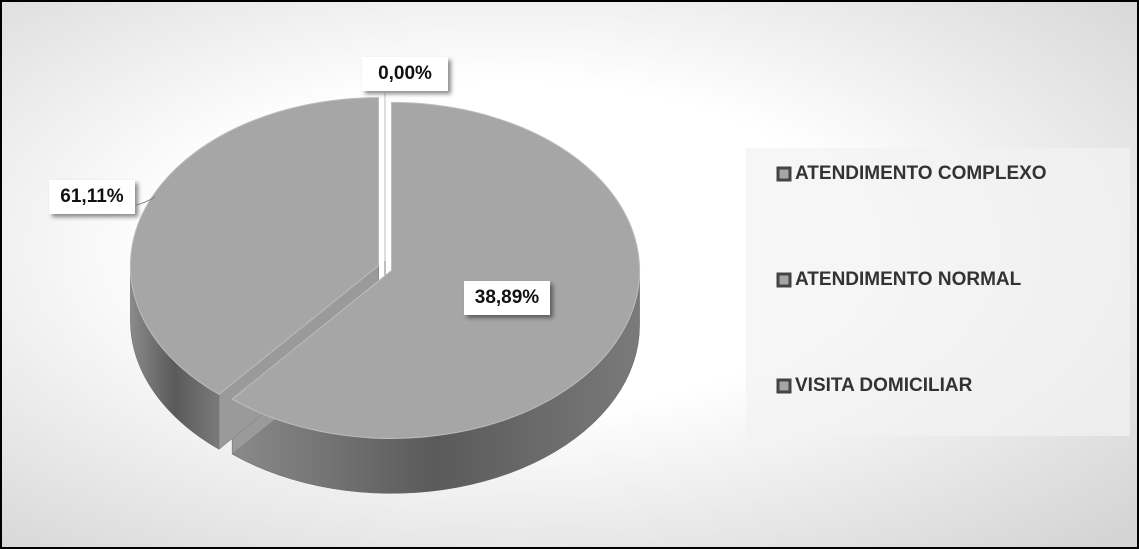  Describe the element at coordinates (908, 279) in the screenshot. I see `legend-label: ATENDIMENTO NORMAL` at that location.